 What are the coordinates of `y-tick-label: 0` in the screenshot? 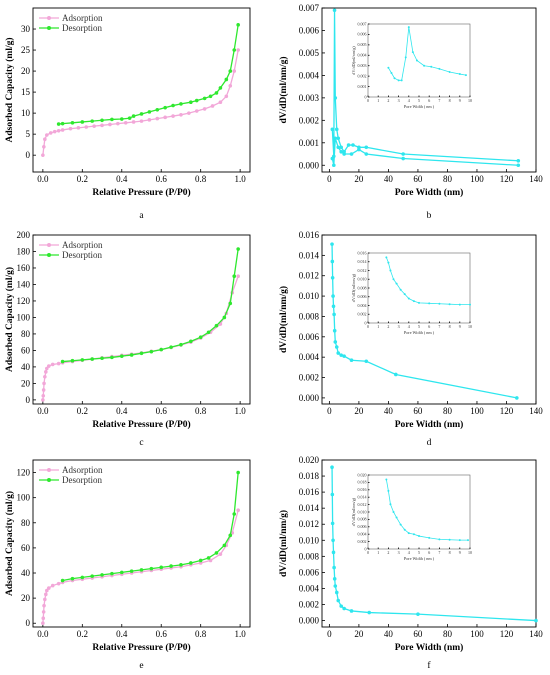 It's located at (28, 400).